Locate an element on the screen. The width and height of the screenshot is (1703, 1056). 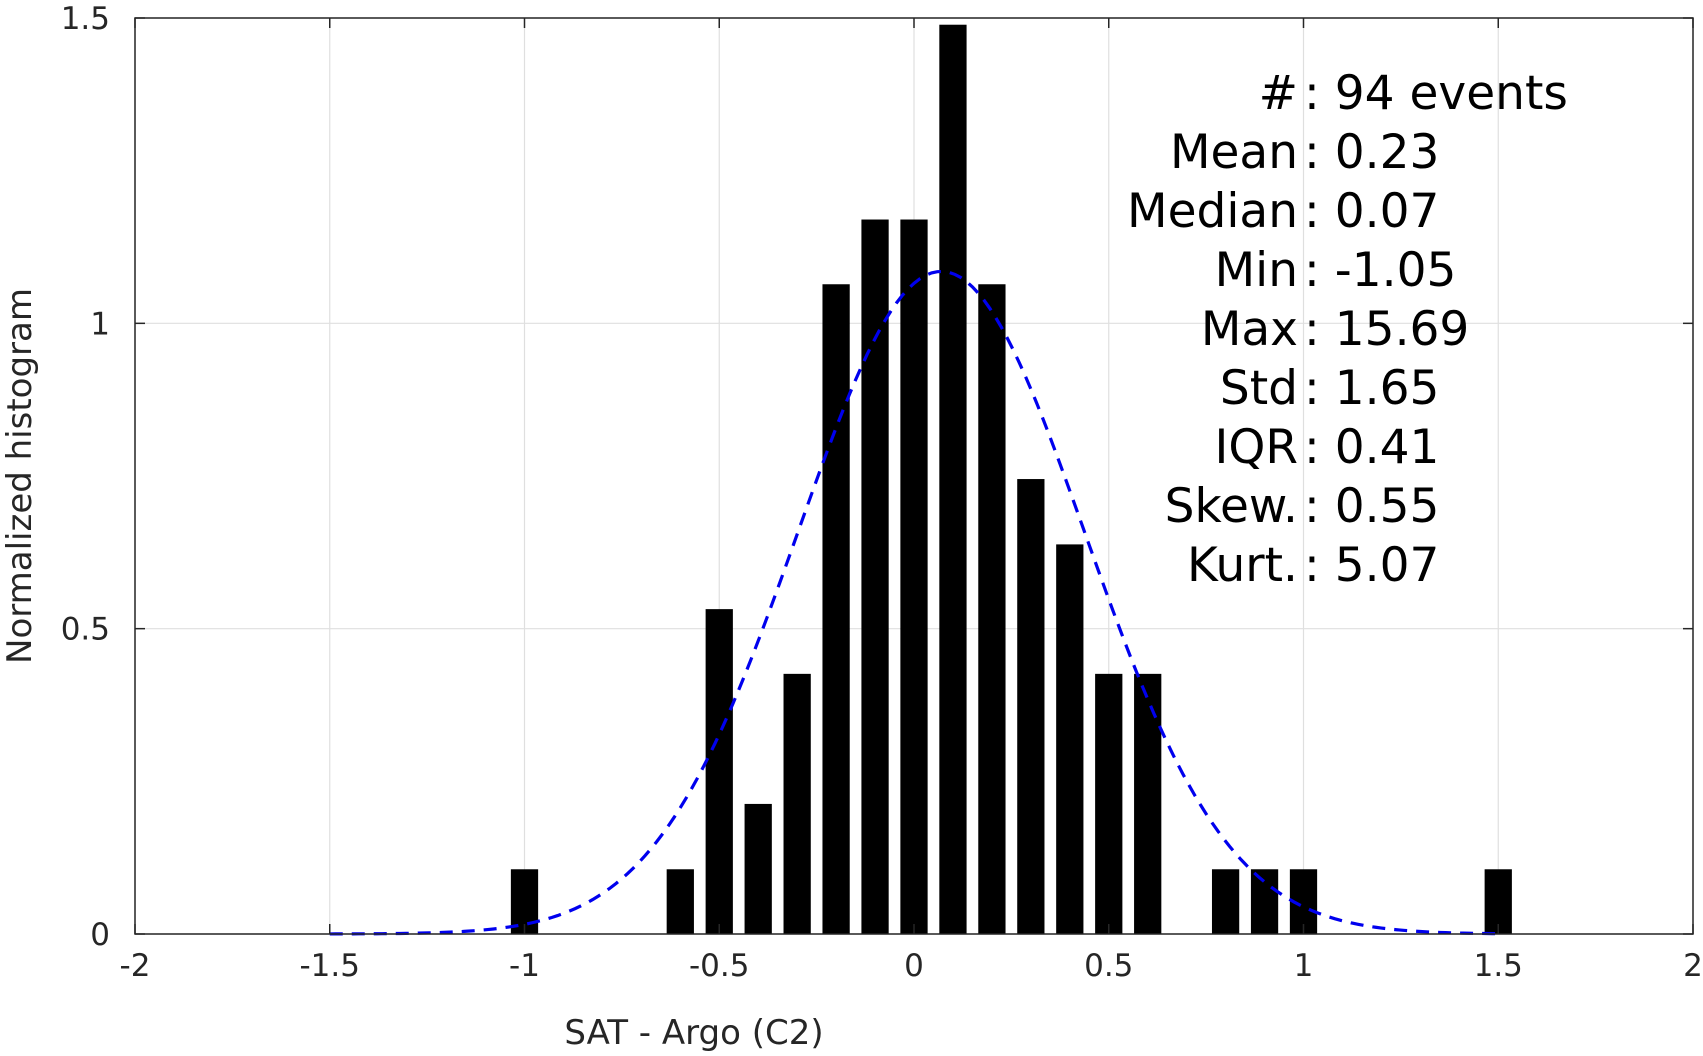
stats-key: Mean is located at coordinates (1234, 152).